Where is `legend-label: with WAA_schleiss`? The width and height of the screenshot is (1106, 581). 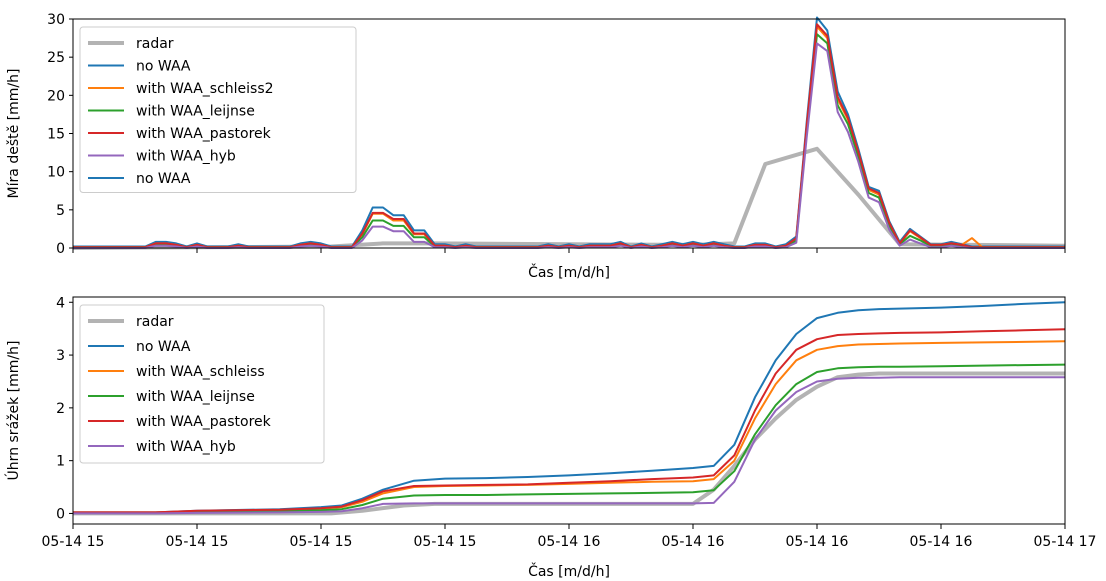 legend-label: with WAA_schleiss is located at coordinates (200, 372).